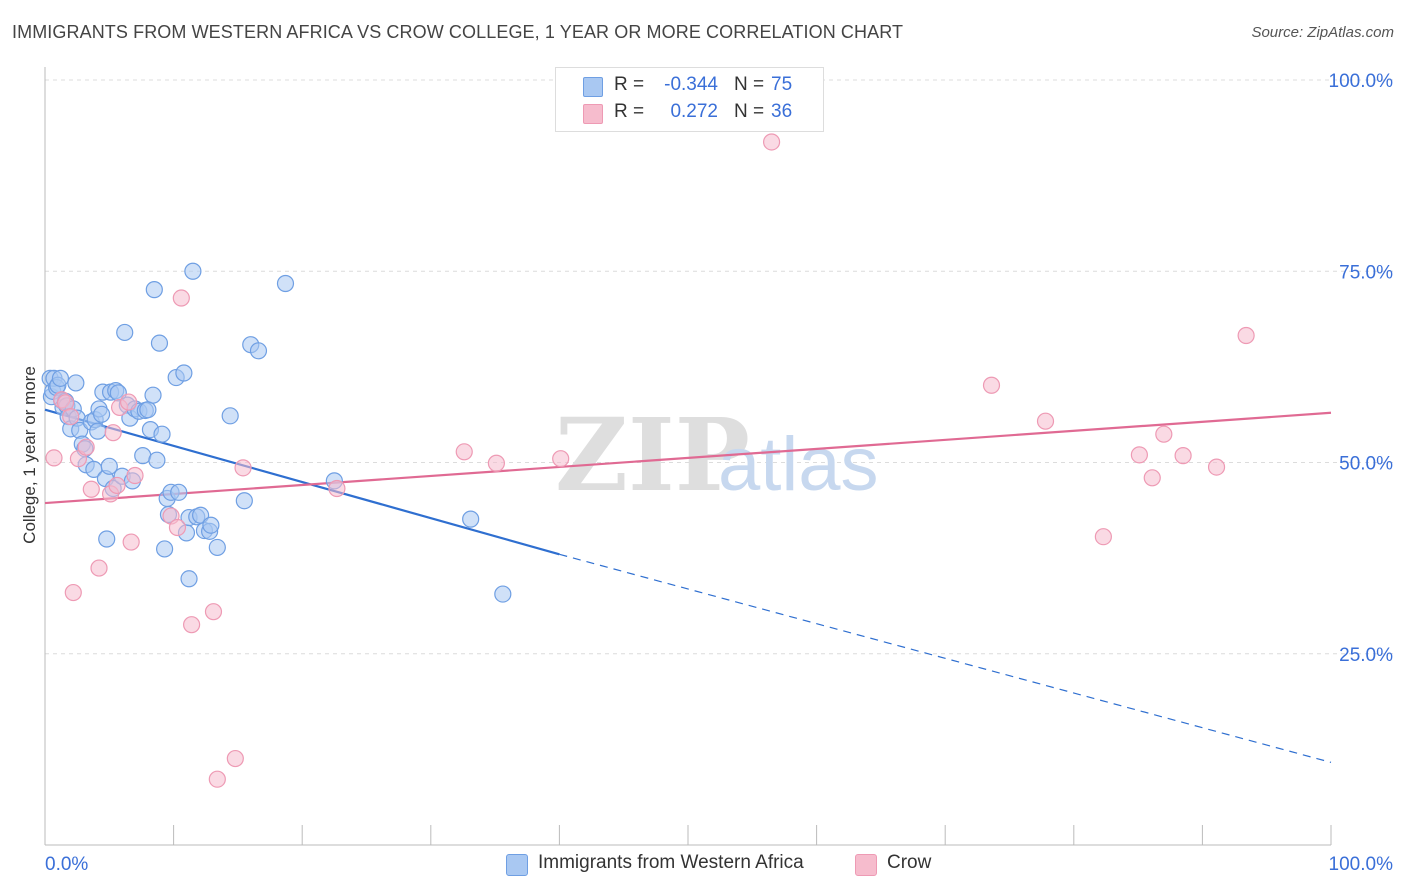 This screenshot has width=1406, height=892. What do you see at coordinates (1361, 81) in the screenshot?
I see `y-tick-label: 100.0%` at bounding box center [1361, 81].